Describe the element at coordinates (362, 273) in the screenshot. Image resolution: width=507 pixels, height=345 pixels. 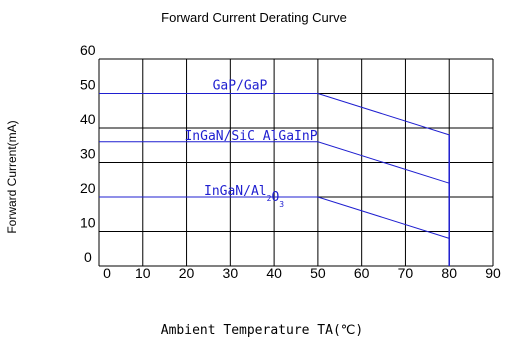
I see `x-tick-label: 60` at that location.